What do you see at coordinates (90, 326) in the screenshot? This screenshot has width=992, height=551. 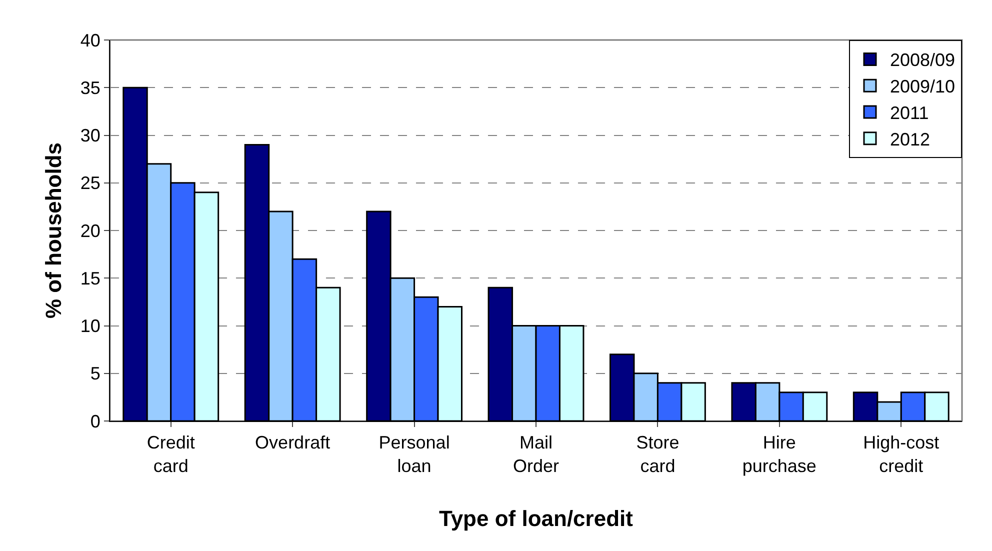 I see `y-tick-label: 10` at bounding box center [90, 326].